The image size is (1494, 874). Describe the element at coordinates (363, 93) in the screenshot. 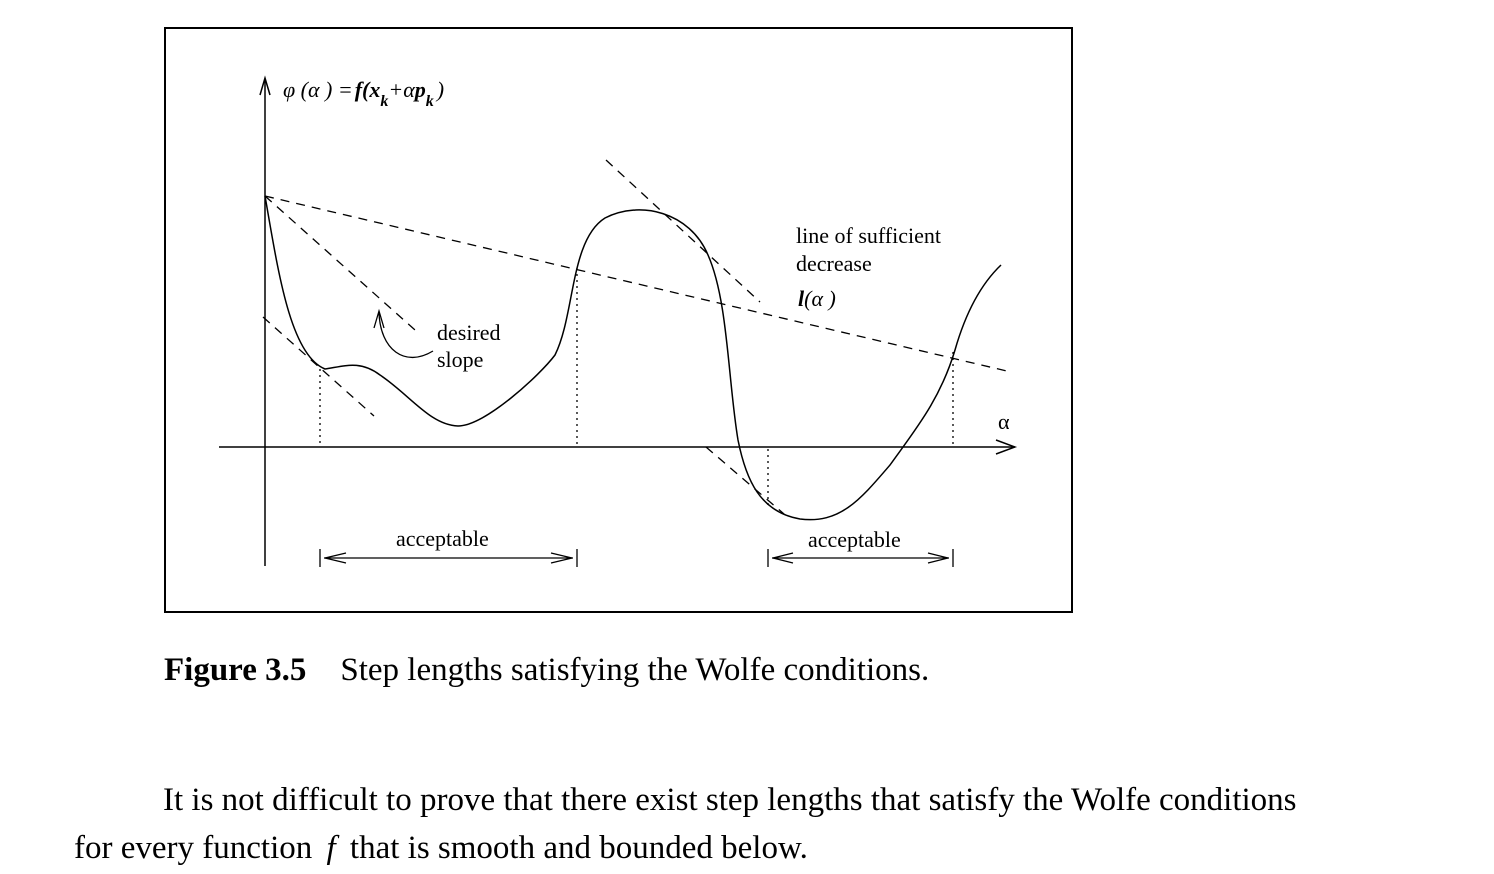

I see `phi-axis-label: φ (α ) =f(xk+αpk)` at that location.